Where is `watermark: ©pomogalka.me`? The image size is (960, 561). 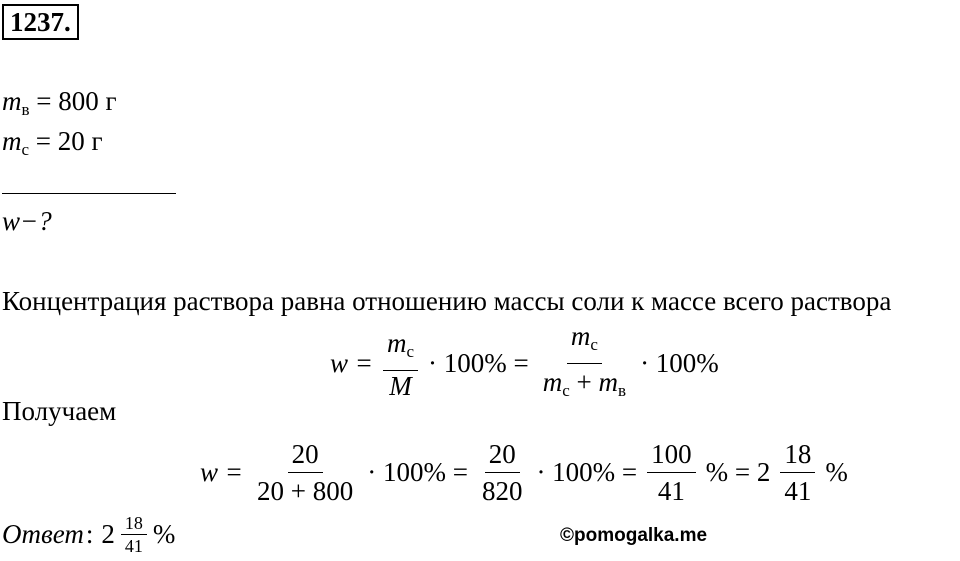
watermark: ©pomogalka.me is located at coordinates (634, 535).